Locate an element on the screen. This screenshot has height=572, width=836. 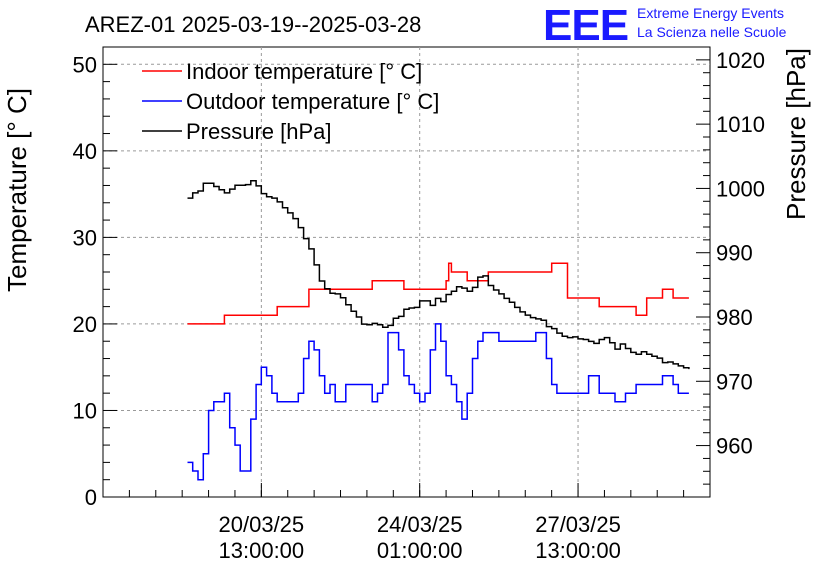
y-tick-label: 50 is located at coordinates (85, 64).